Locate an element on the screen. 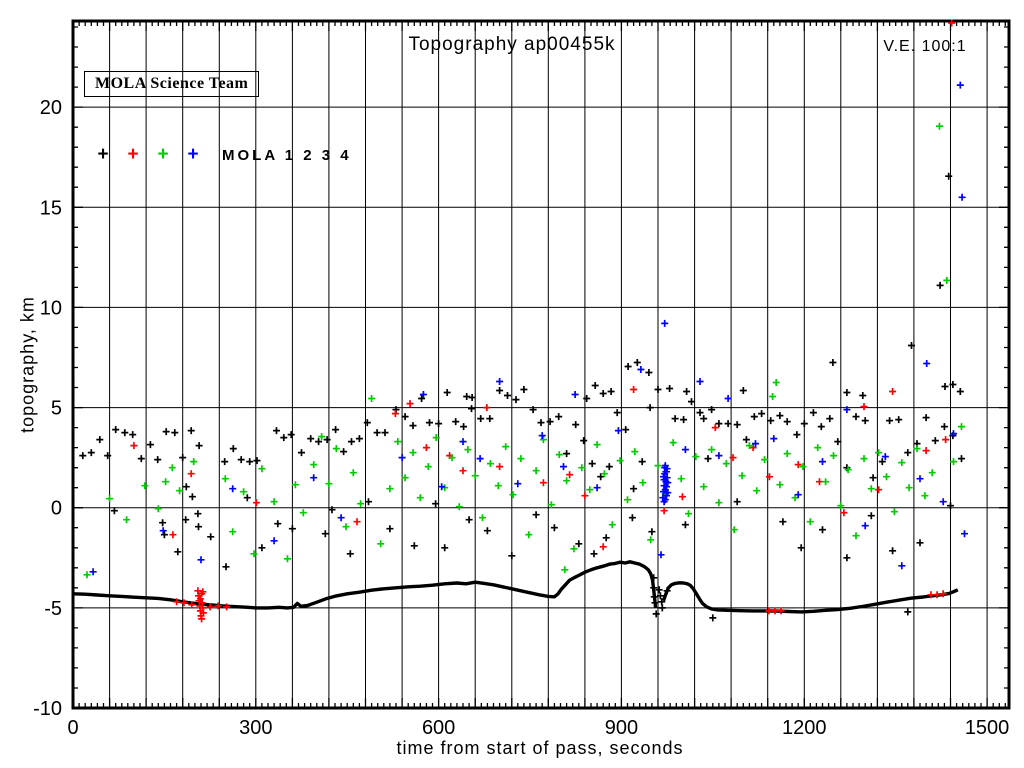 The height and width of the screenshot is (768, 1024). legend-plus-icon-mola4: + is located at coordinates (193, 154).